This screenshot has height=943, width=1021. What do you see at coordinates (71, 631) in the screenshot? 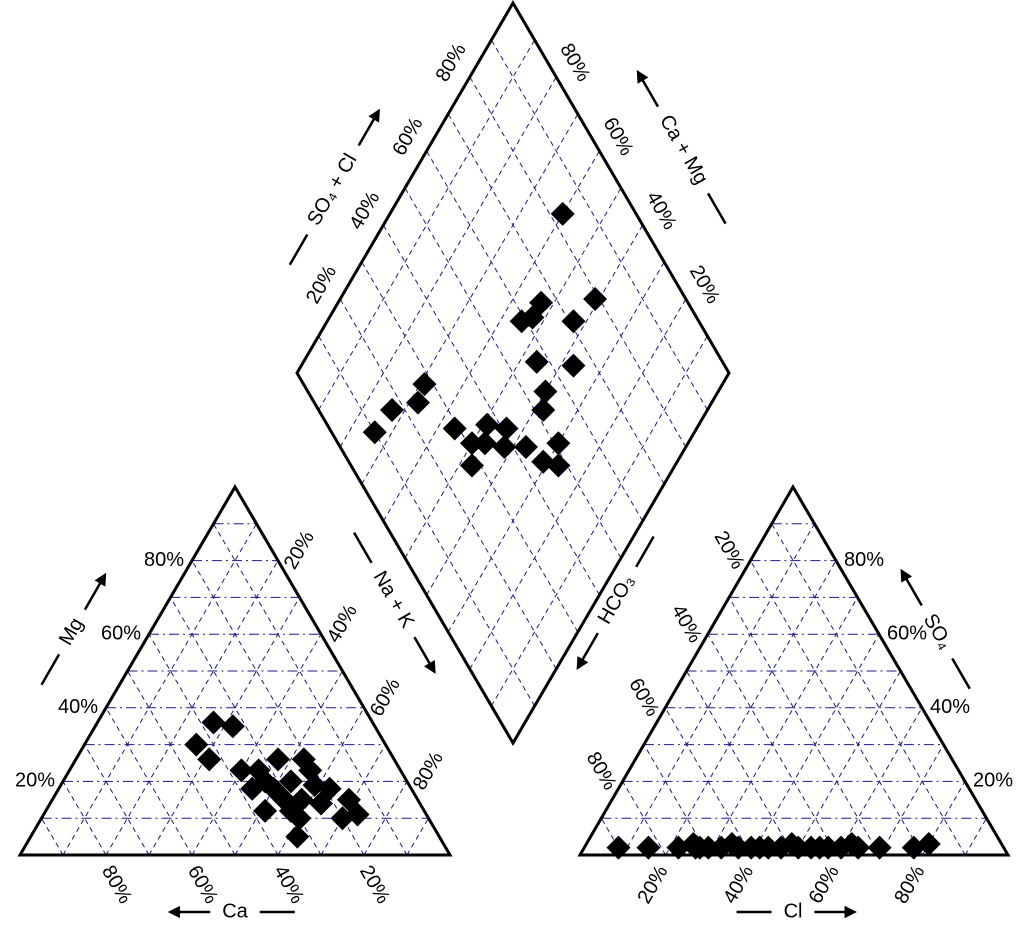
I see `axis-title: Mg` at bounding box center [71, 631].